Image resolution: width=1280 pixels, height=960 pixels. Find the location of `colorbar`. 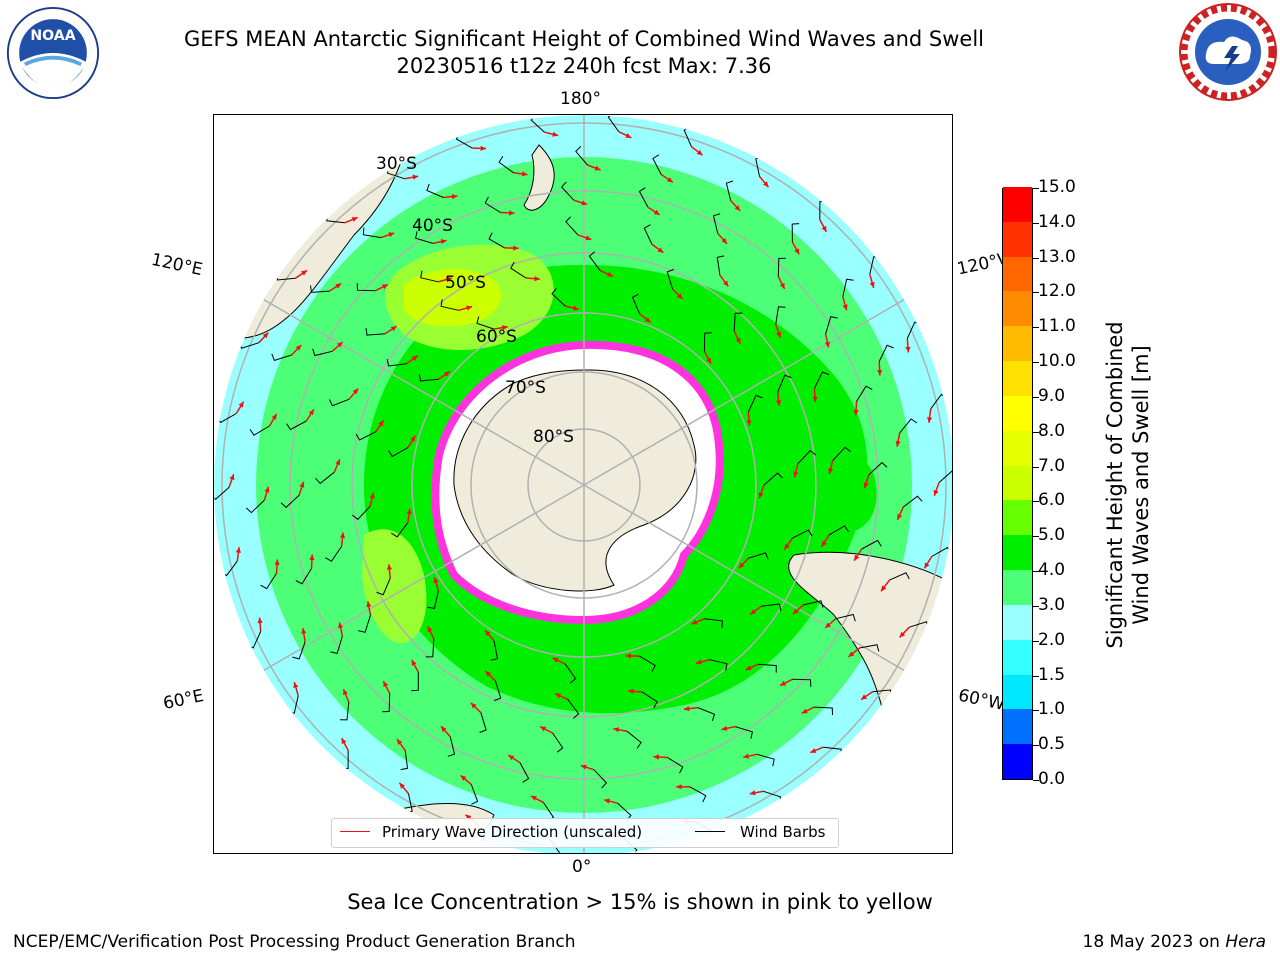

colorbar is located at coordinates (1017, 483).